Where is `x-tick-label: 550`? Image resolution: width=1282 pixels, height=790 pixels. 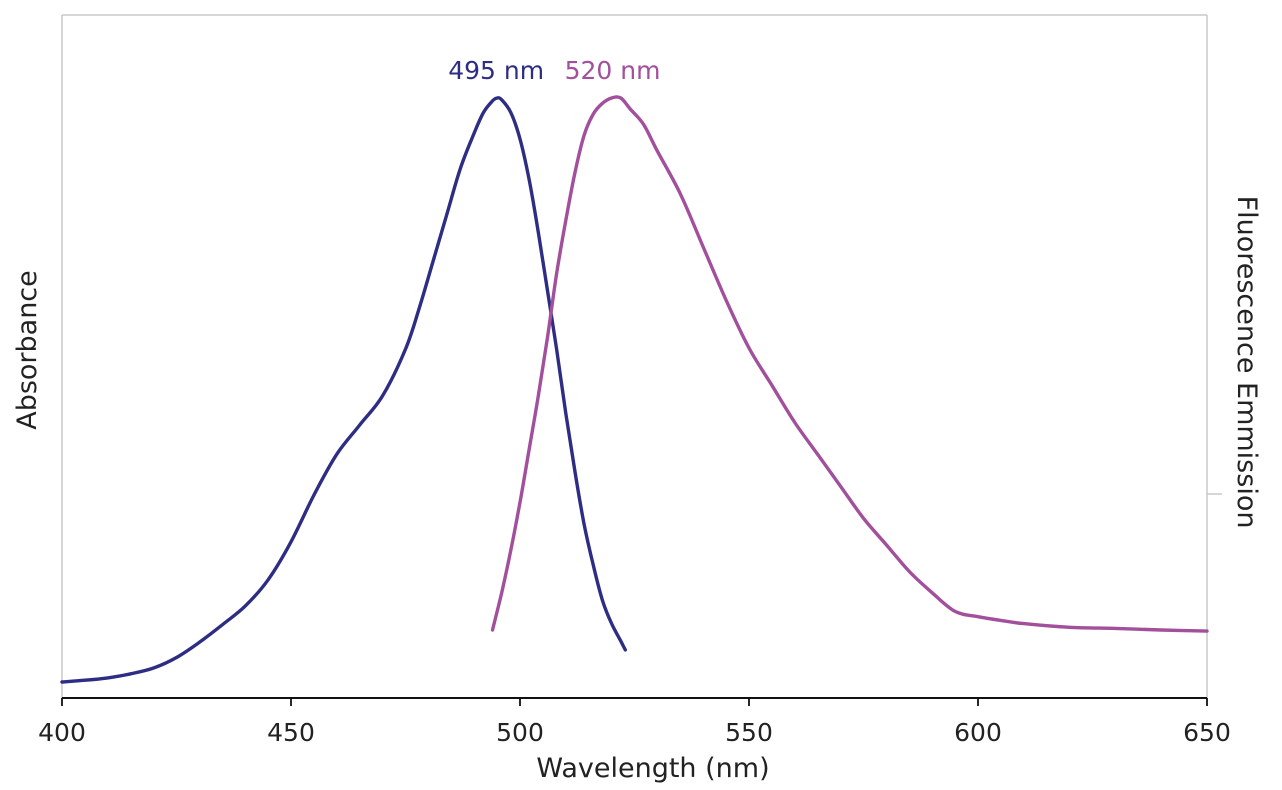
x-tick-label: 550 is located at coordinates (749, 732).